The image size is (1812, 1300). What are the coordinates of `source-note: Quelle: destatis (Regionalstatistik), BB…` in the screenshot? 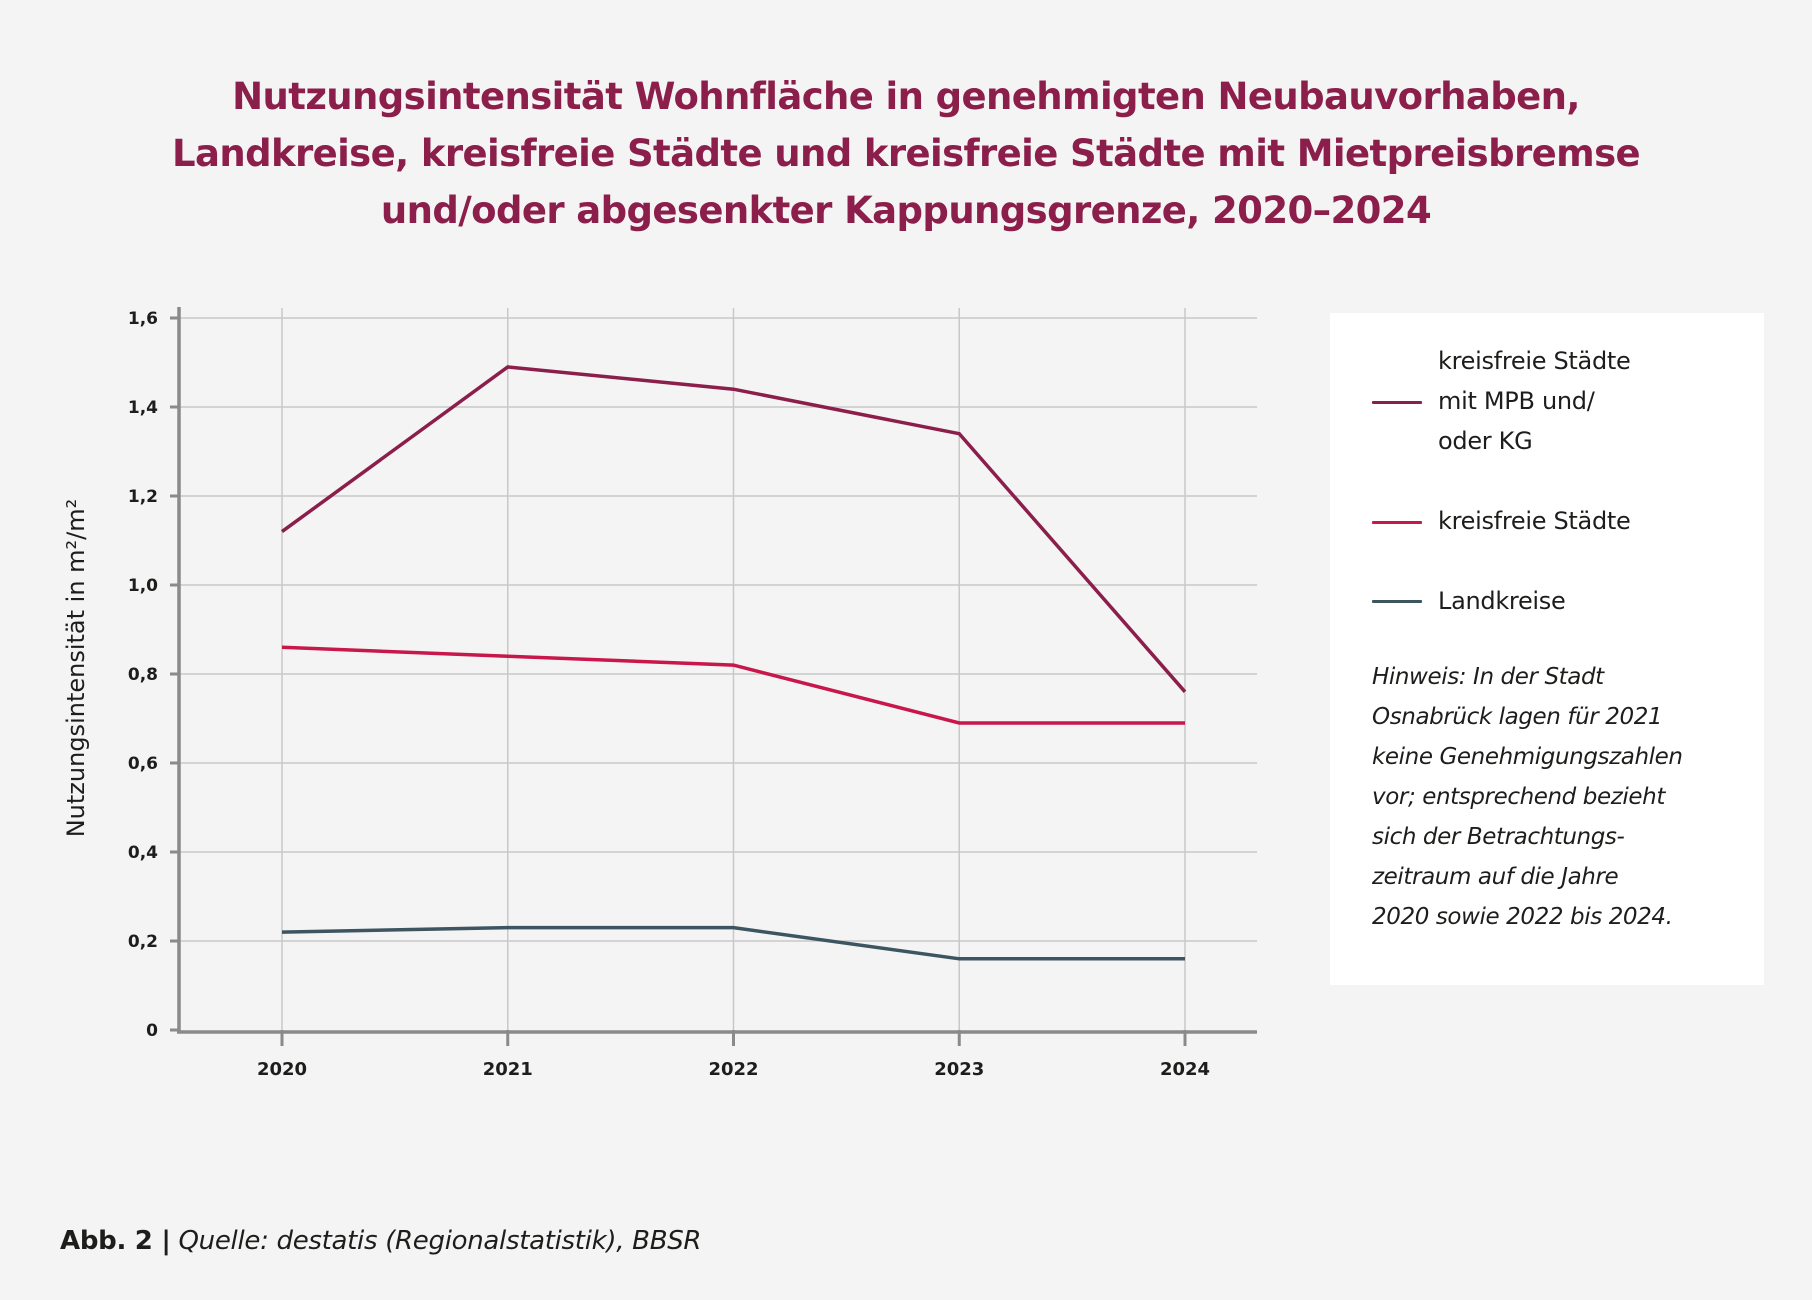 It's located at (440, 1241).